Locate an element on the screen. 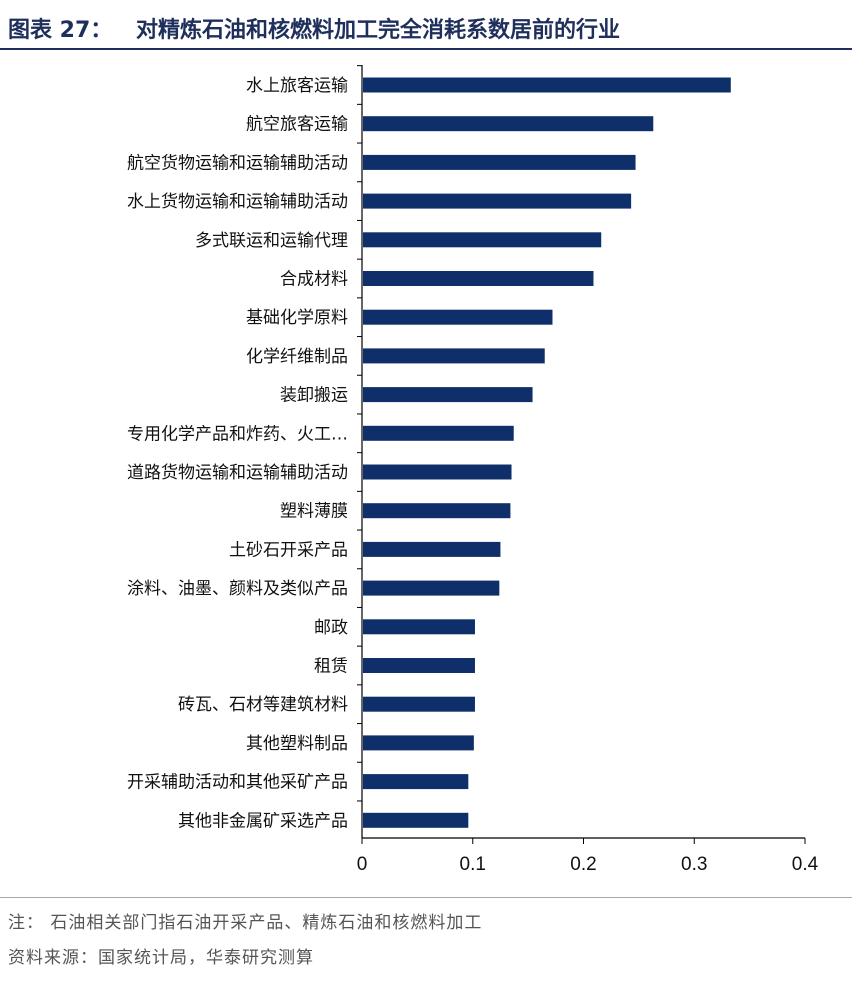 The height and width of the screenshot is (982, 852). chart-title: 对精炼石油和核燃料加工完全消耗系数居前的行业 is located at coordinates (378, 30).